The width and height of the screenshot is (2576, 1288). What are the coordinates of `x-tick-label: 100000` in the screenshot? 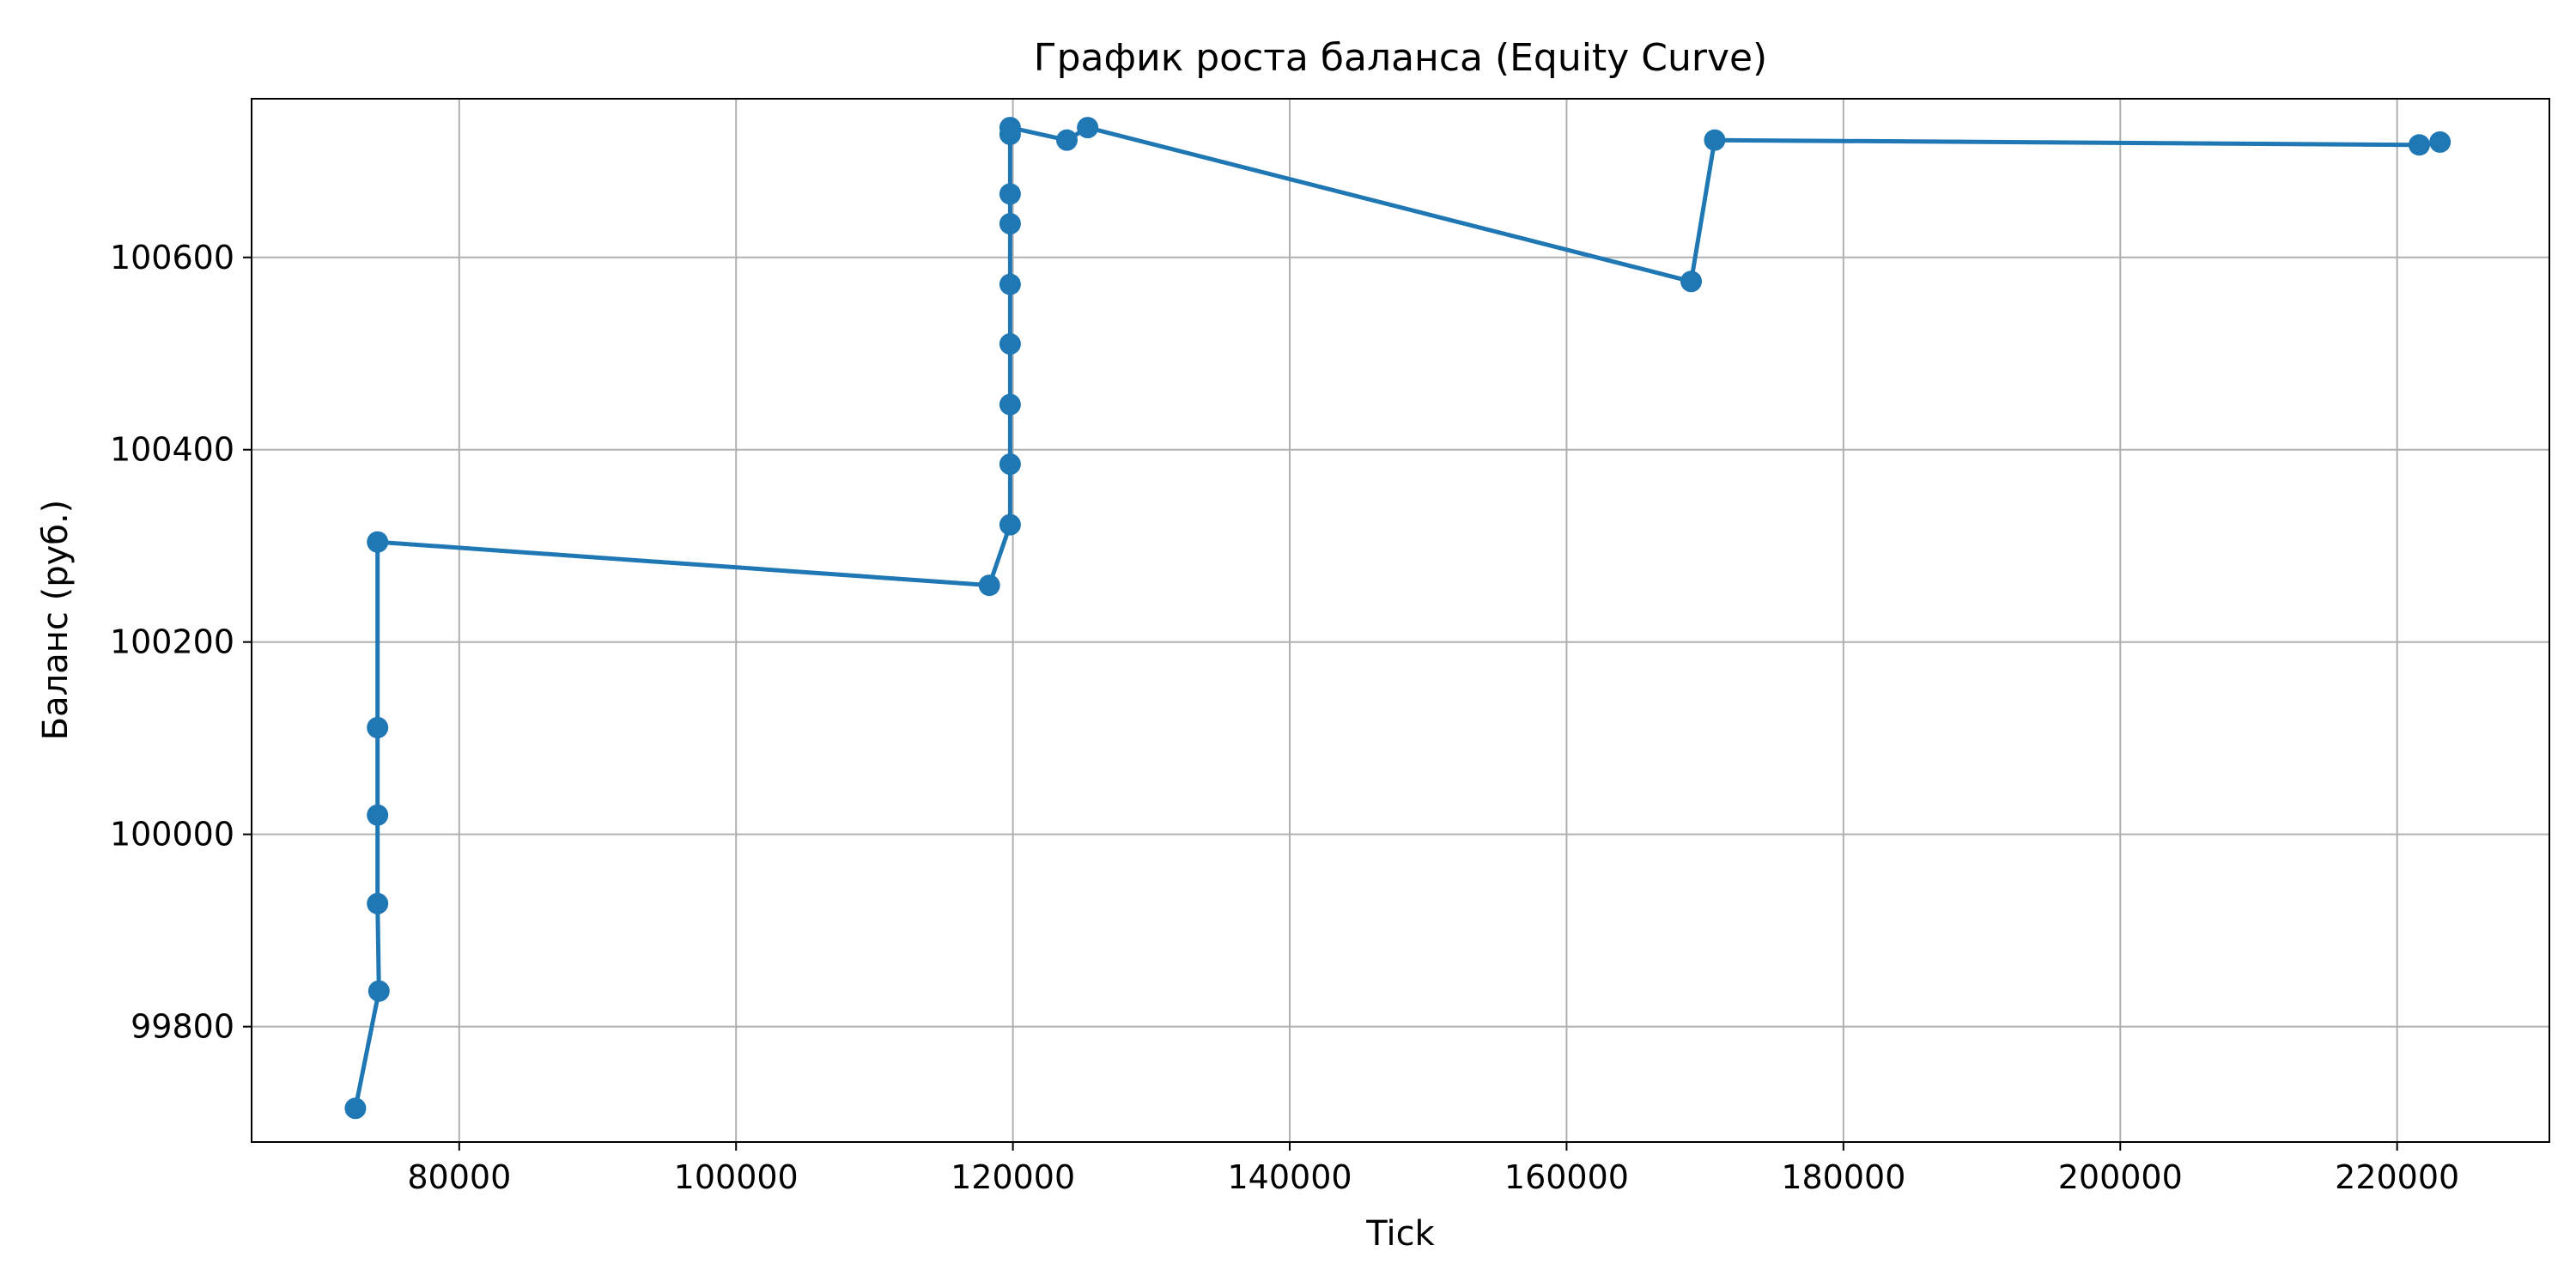 It's located at (737, 1177).